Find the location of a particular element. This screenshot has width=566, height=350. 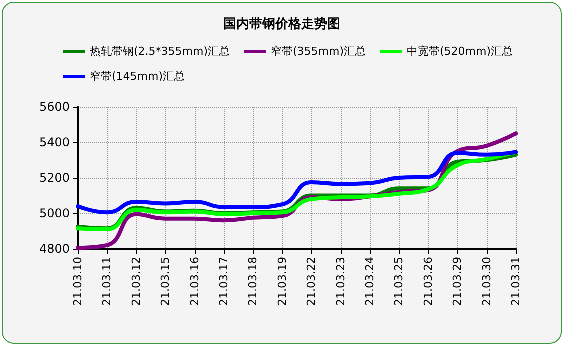

x-tick-label: 21.03.23 is located at coordinates (341, 281).